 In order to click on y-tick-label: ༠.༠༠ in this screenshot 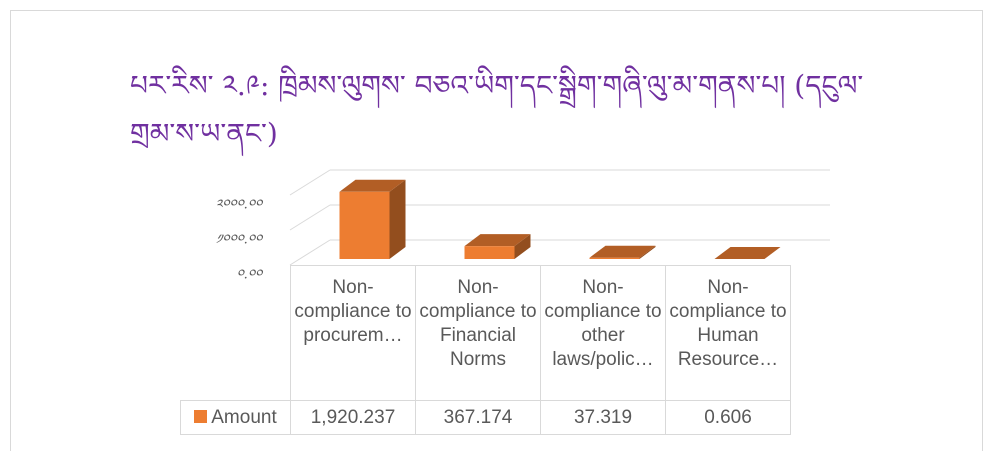, I will do `click(249, 275)`.